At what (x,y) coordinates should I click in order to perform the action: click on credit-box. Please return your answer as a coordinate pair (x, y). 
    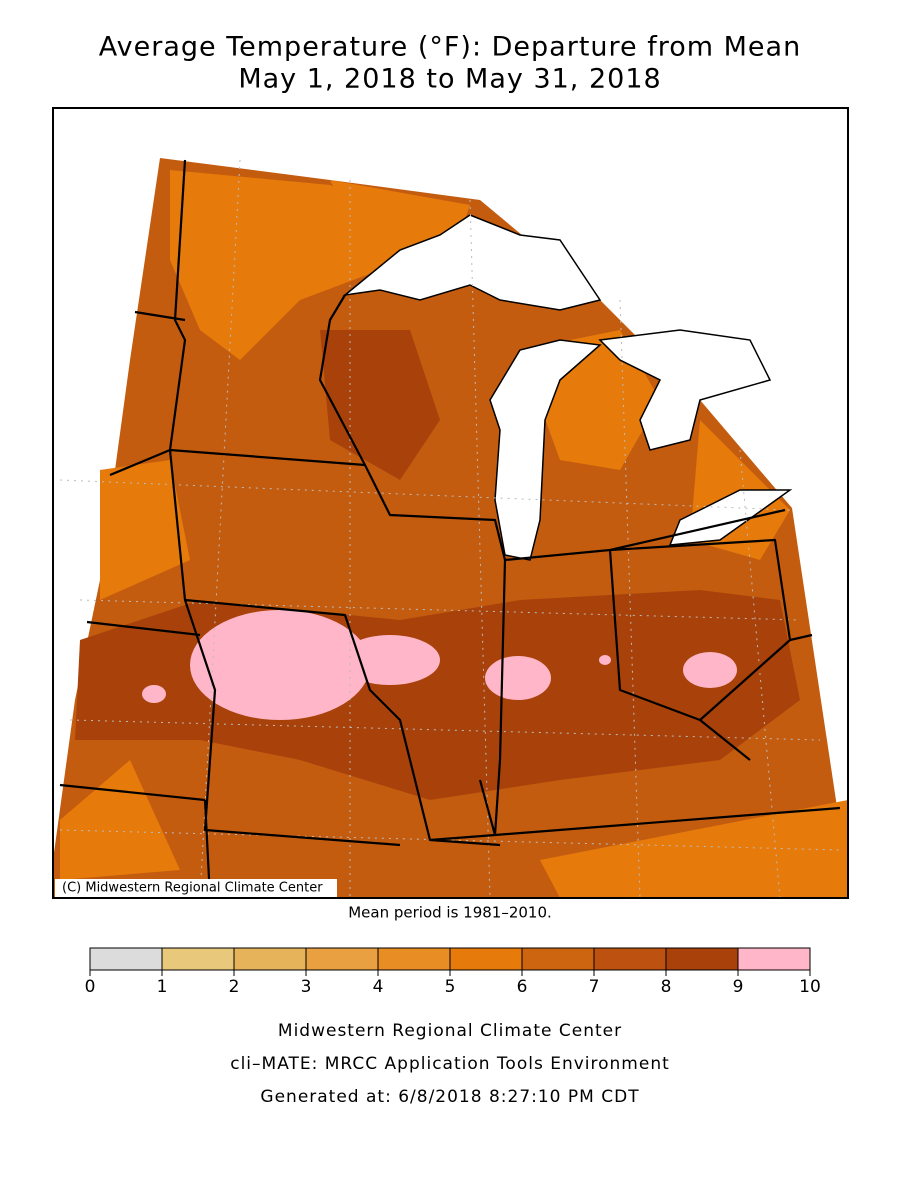
    Looking at the image, I should click on (196, 888).